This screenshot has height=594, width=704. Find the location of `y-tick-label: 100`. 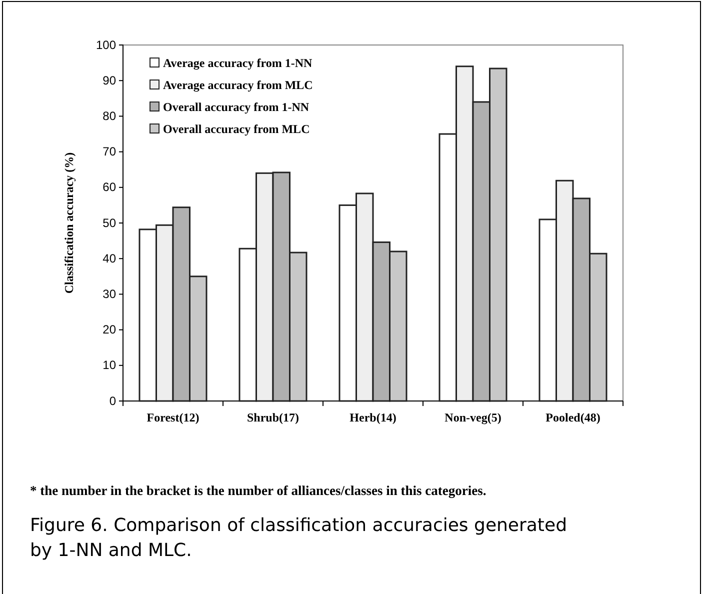

y-tick-label: 100 is located at coordinates (106, 45).